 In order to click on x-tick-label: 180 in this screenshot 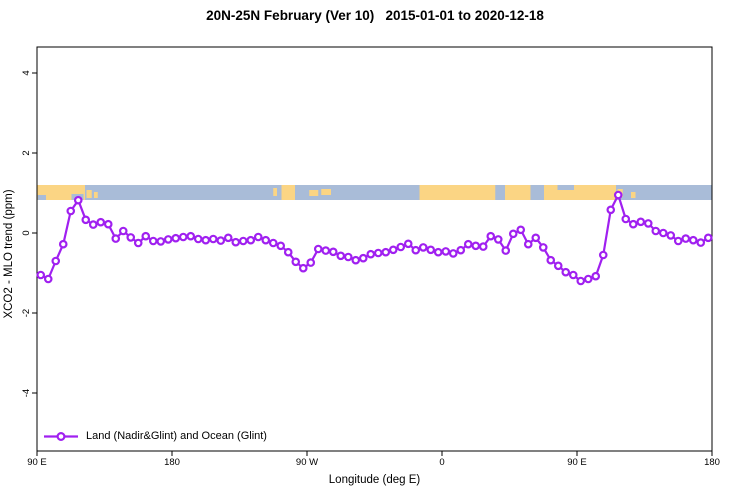, I will do `click(172, 462)`.